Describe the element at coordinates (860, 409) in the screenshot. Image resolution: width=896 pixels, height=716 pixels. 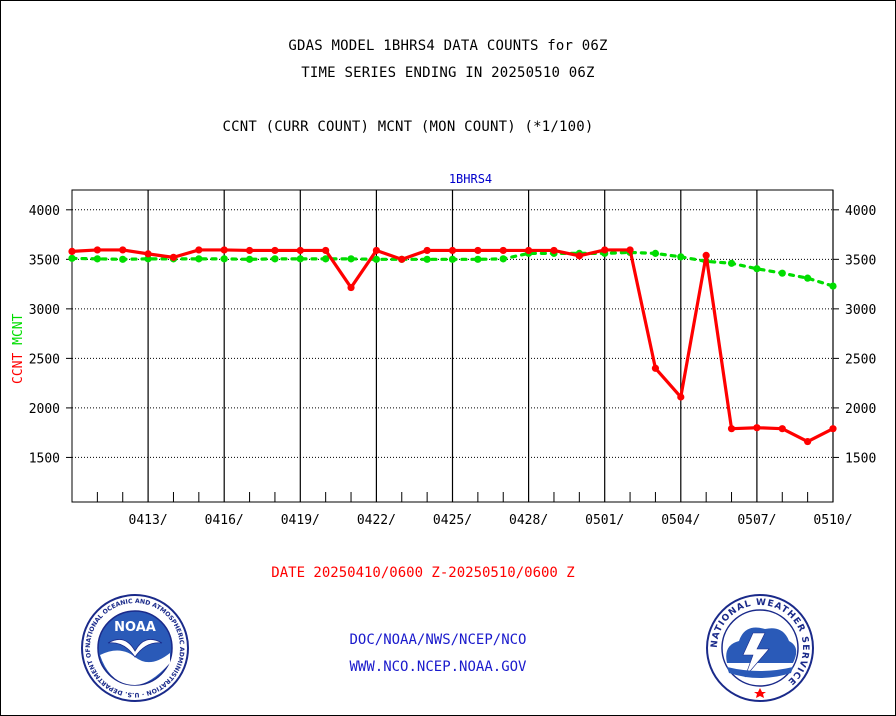
I see `y-tick-label-right: 2000` at that location.